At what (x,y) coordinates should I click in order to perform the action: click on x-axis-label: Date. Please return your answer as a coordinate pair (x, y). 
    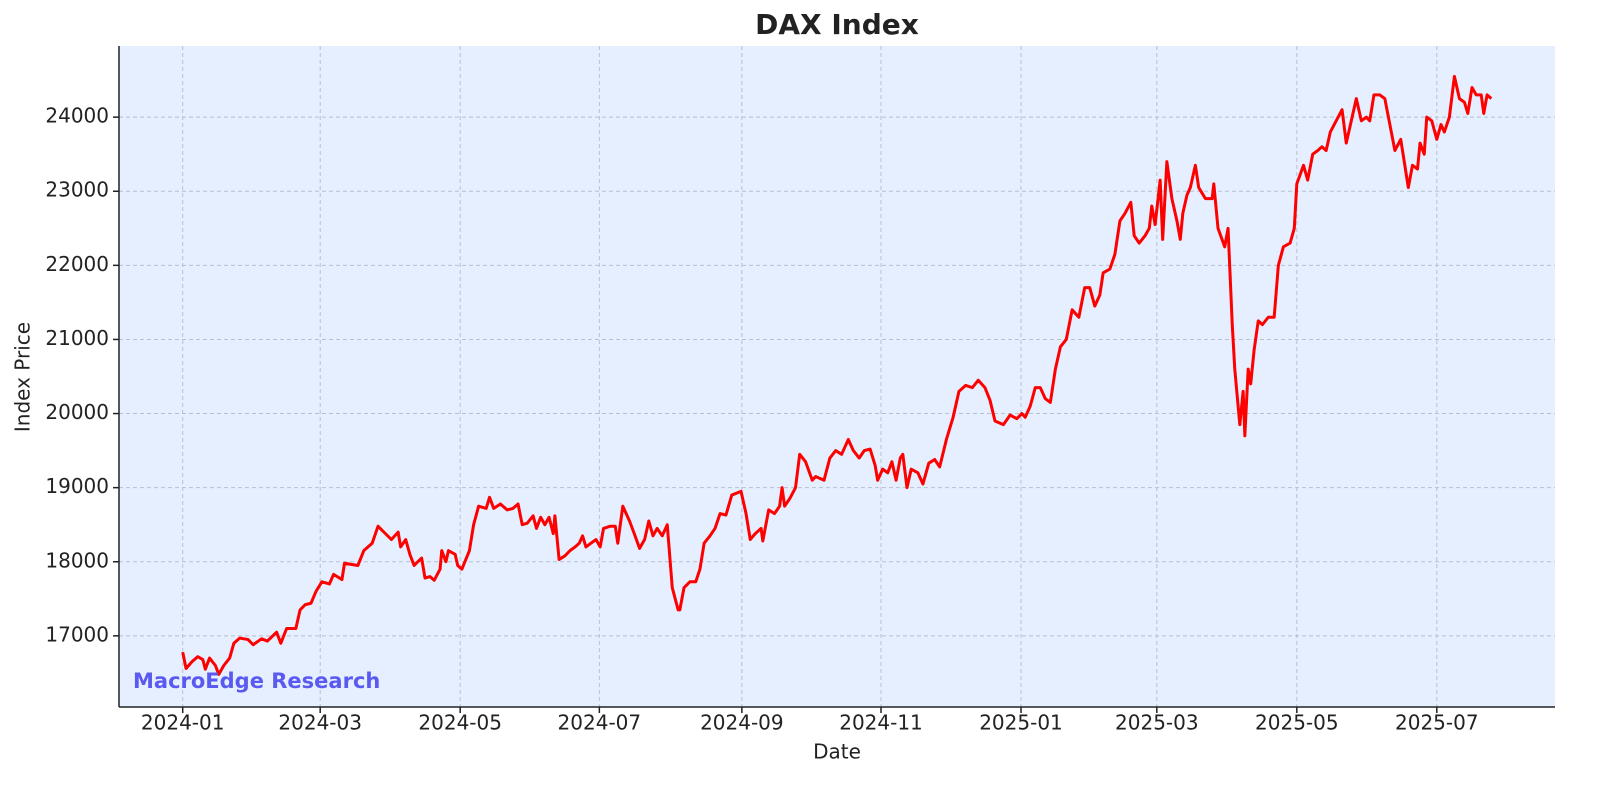
    Looking at the image, I should click on (837, 752).